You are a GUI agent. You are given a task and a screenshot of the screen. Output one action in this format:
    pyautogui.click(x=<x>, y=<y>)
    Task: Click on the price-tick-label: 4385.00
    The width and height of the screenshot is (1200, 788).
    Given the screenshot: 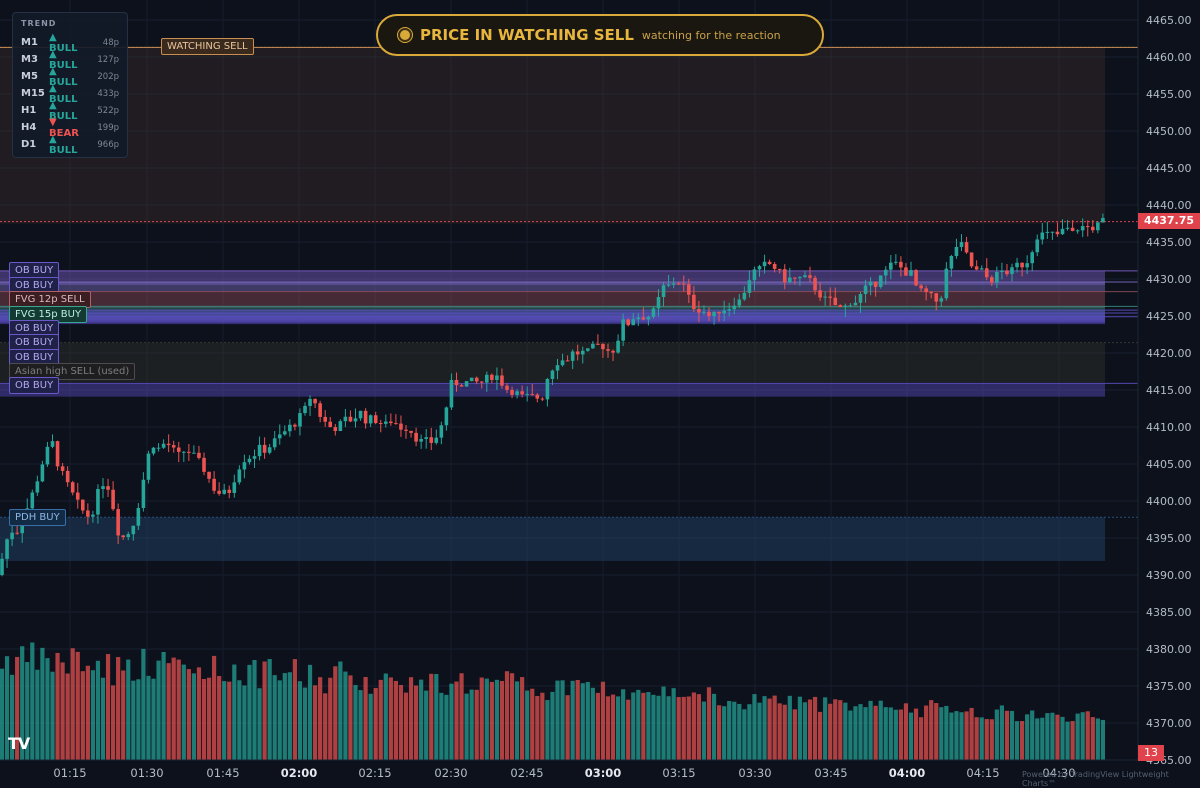 What is the action you would take?
    pyautogui.click(x=1169, y=612)
    